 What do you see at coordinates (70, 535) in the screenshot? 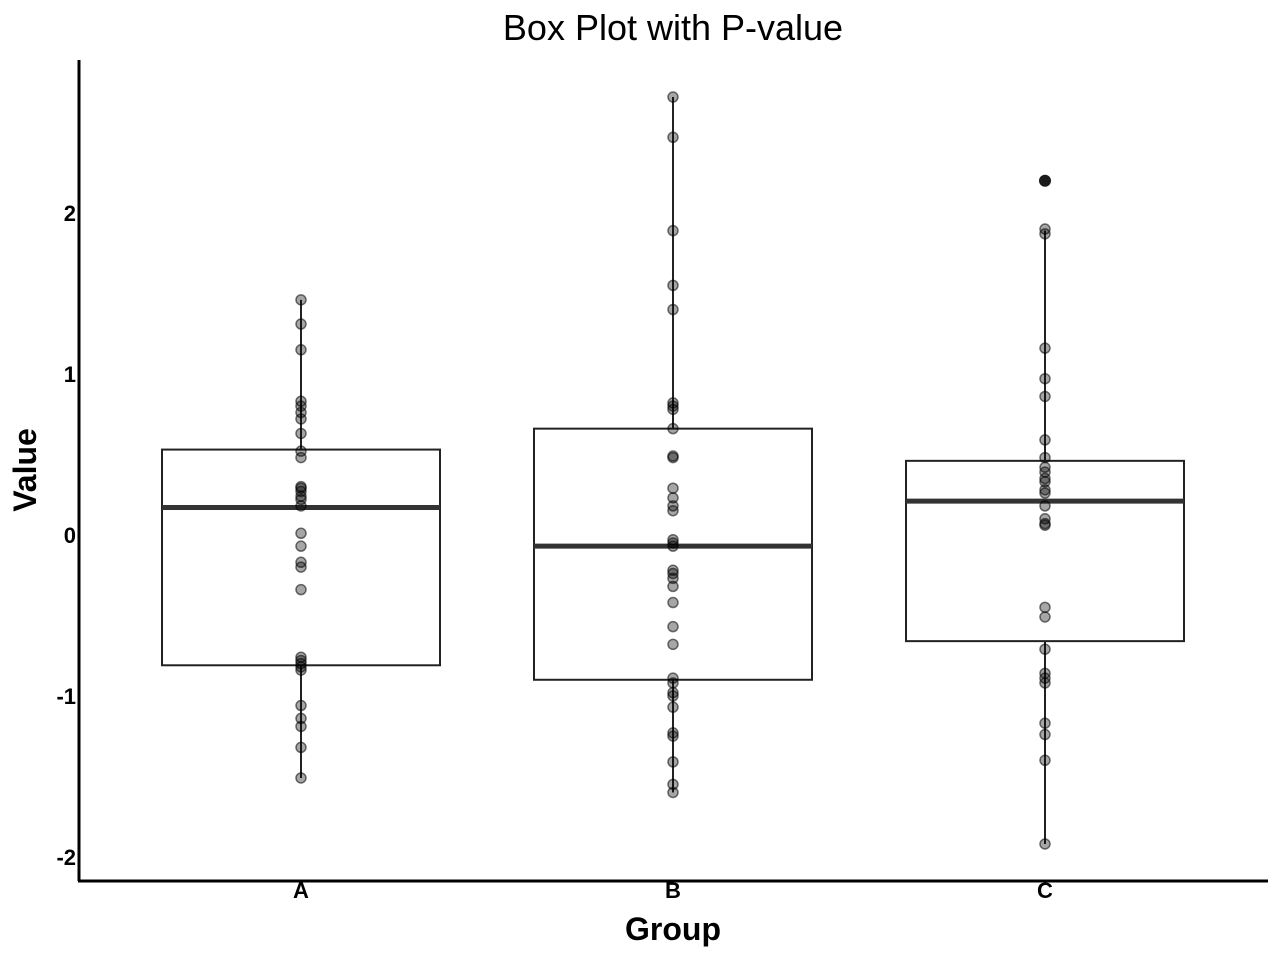
I see `y-tick-label: 0` at bounding box center [70, 535].